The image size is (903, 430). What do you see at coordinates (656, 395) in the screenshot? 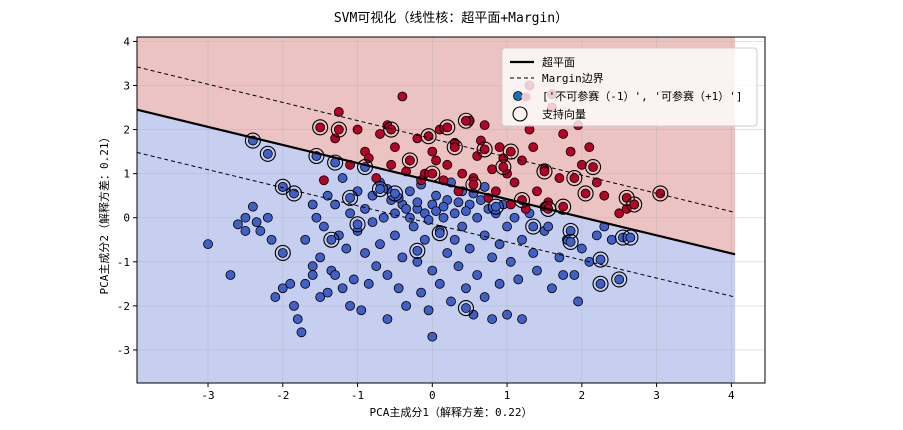
I see `x-tick-label: 3` at bounding box center [656, 395].